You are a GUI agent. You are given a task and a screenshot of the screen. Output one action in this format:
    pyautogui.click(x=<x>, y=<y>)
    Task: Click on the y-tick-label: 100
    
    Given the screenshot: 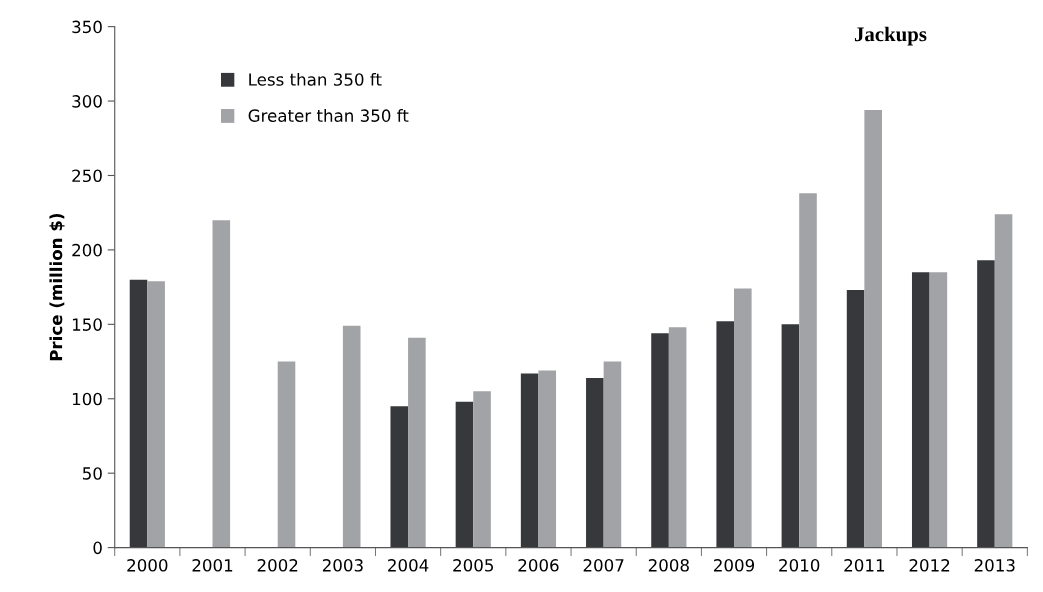 What is the action you would take?
    pyautogui.click(x=87, y=399)
    